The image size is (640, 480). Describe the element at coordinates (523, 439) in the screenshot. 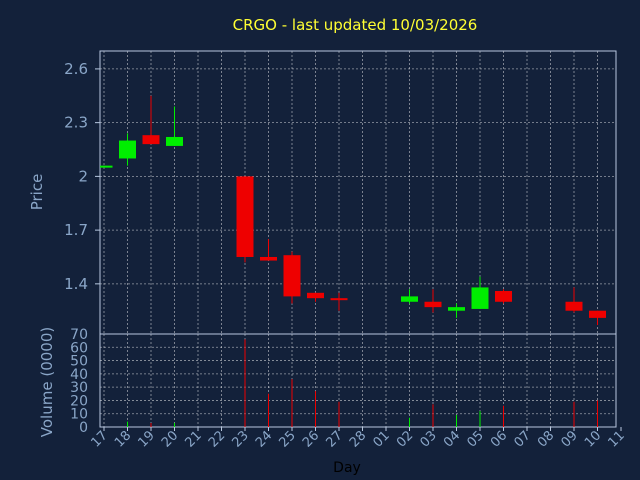

I see `day-tick-label: 07` at that location.